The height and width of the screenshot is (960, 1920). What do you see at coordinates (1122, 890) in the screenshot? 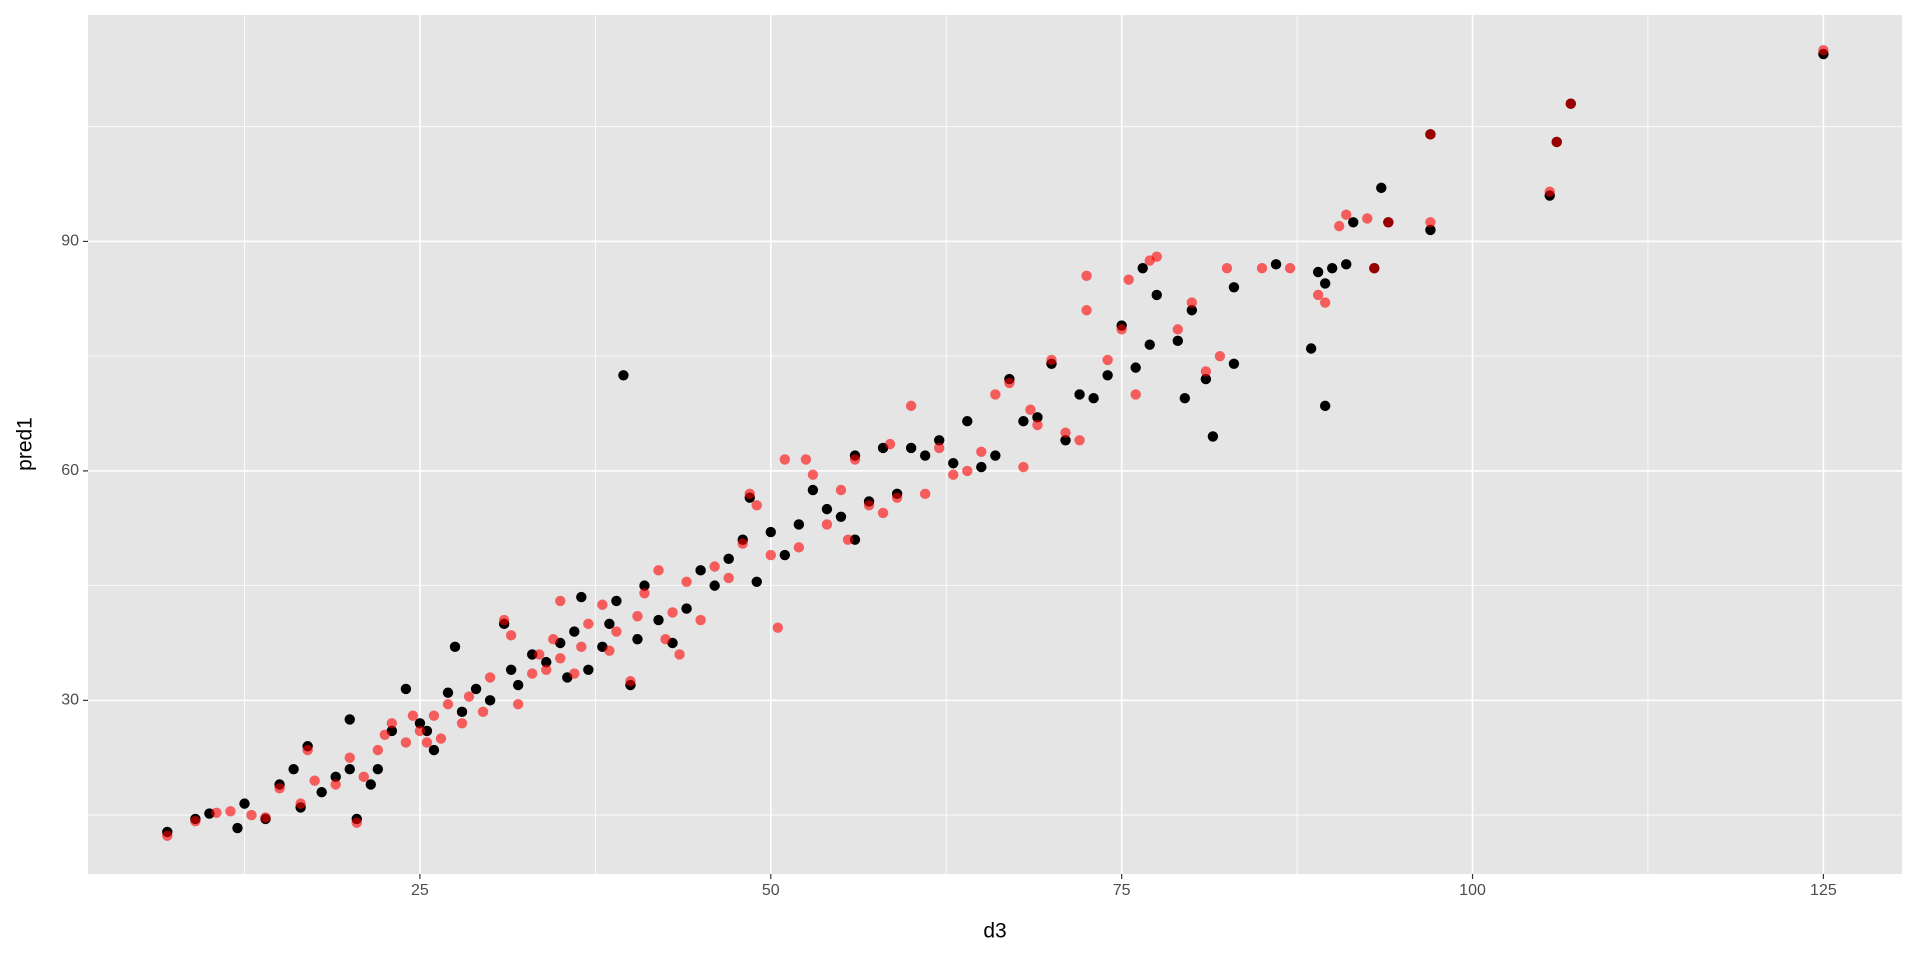
I see `x-tick-label: 75` at bounding box center [1122, 890].